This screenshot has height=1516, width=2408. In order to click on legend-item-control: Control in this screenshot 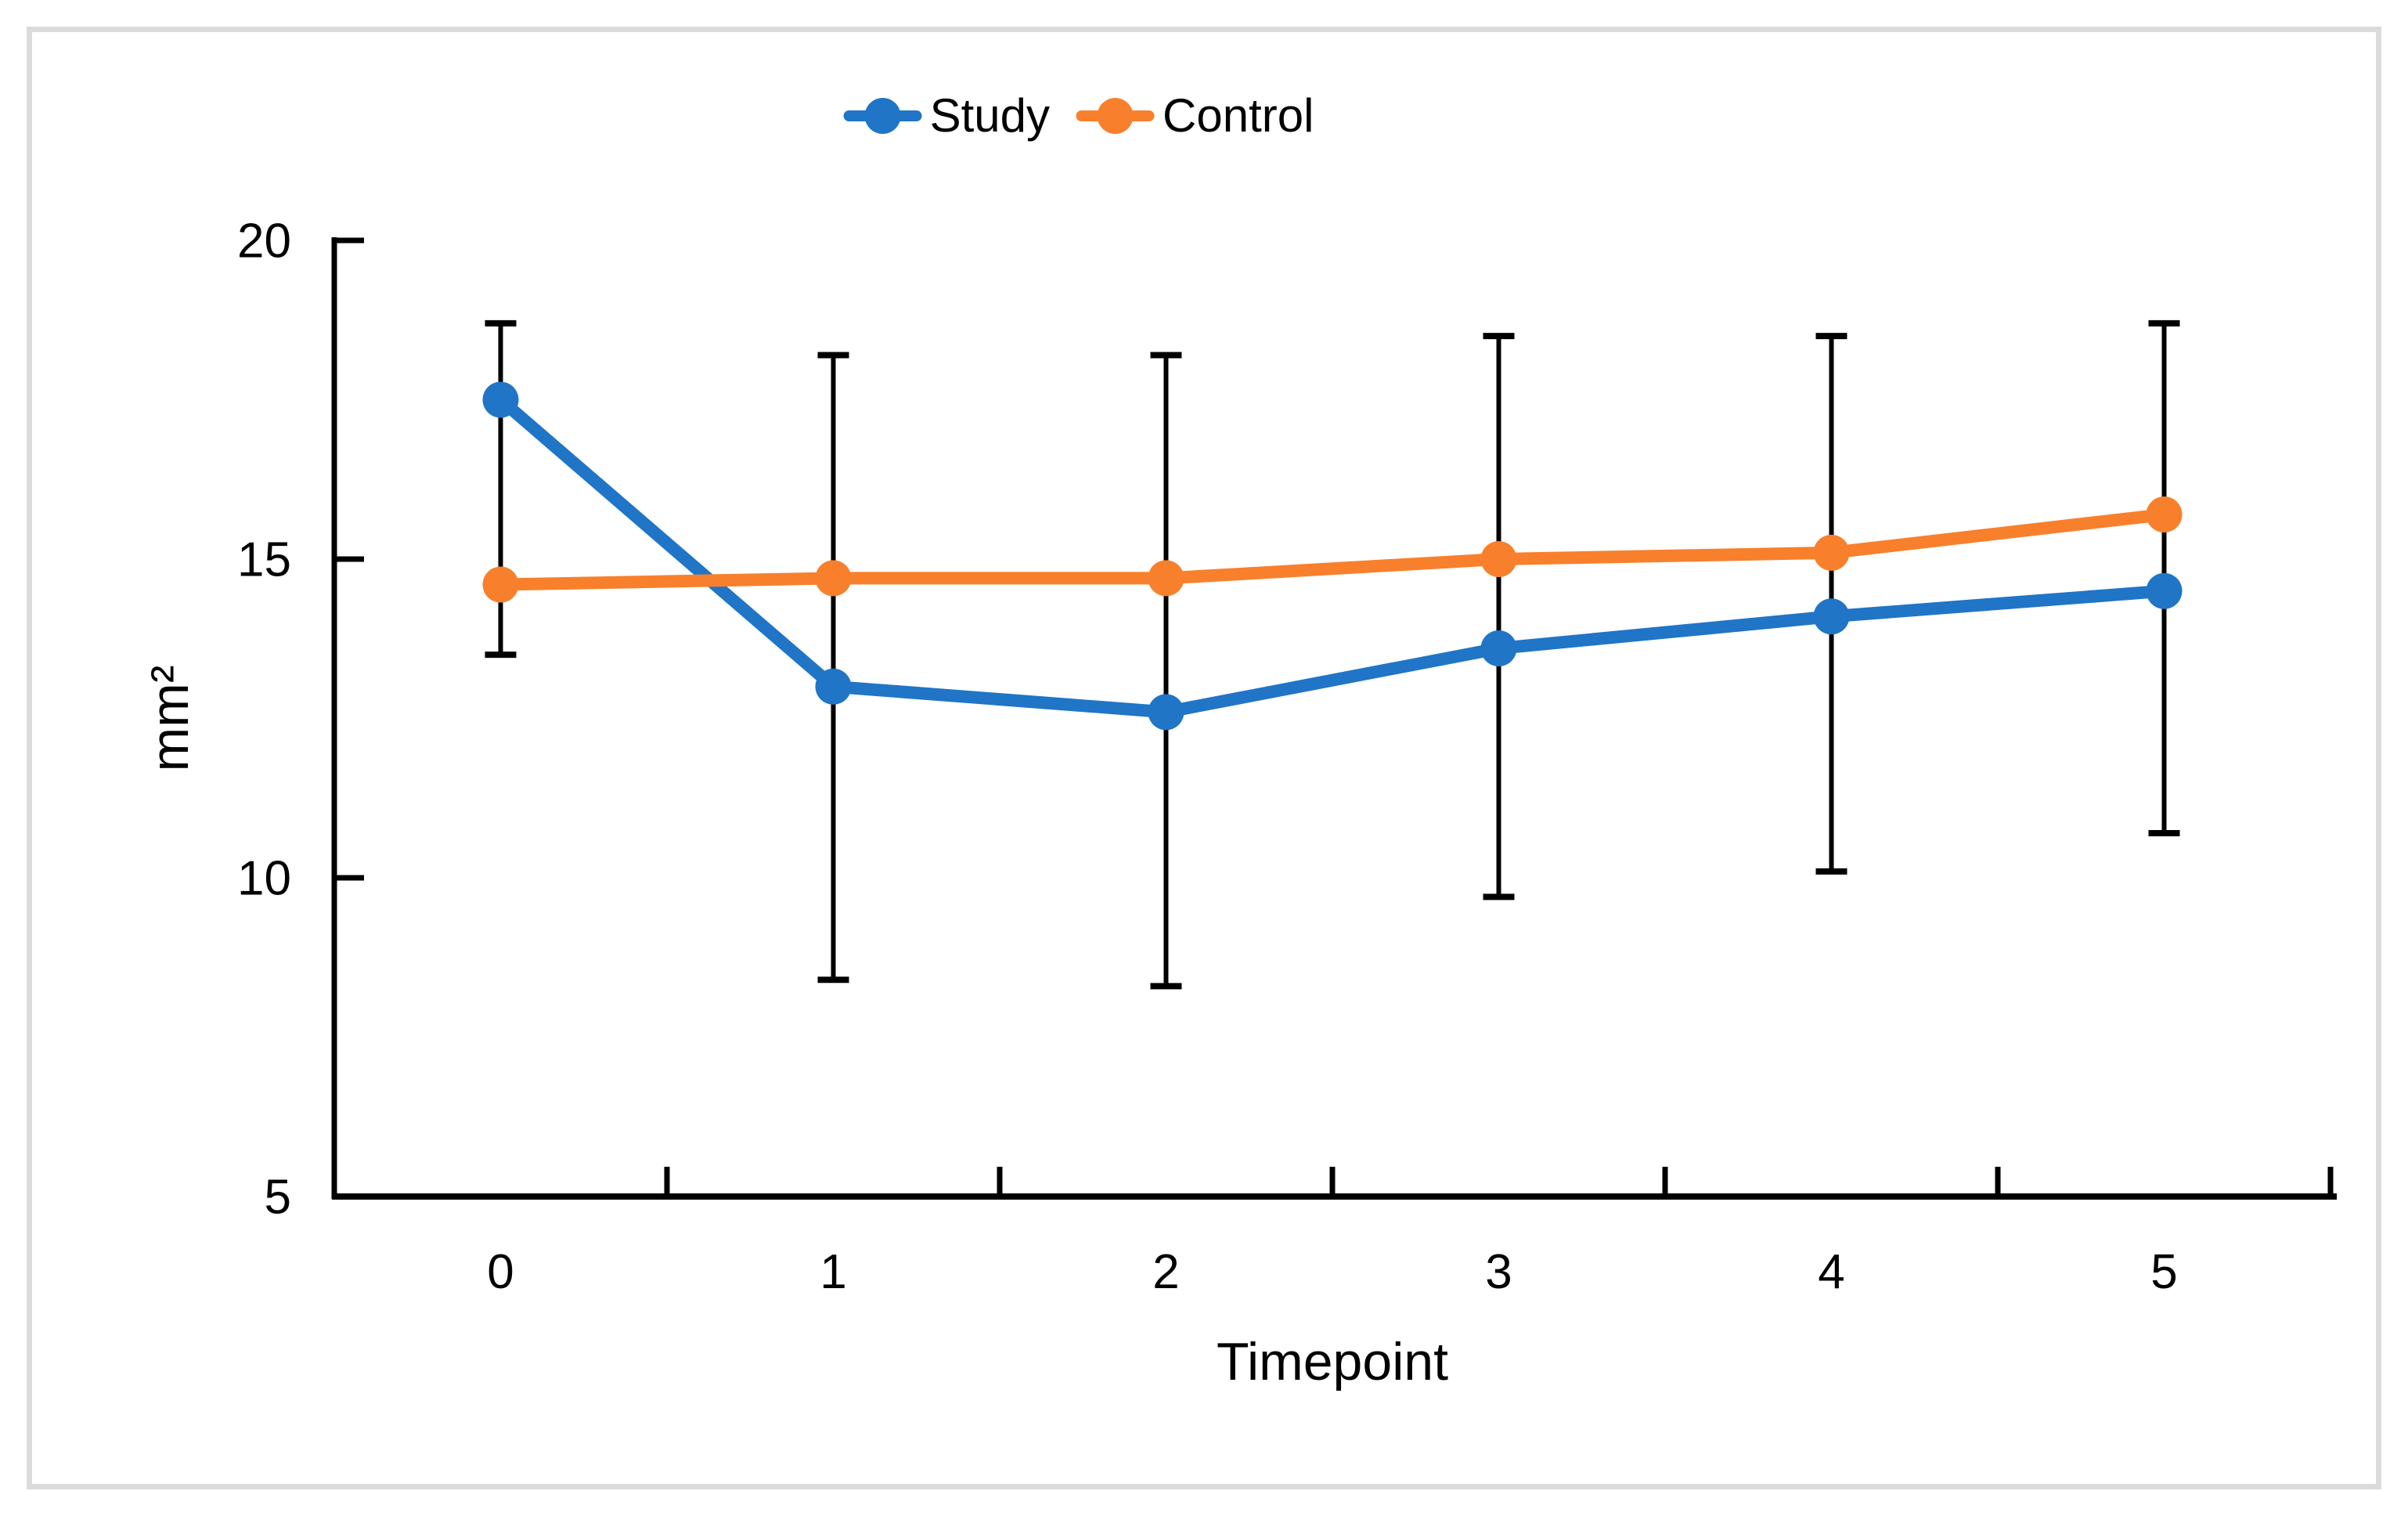, I will do `click(1195, 115)`.